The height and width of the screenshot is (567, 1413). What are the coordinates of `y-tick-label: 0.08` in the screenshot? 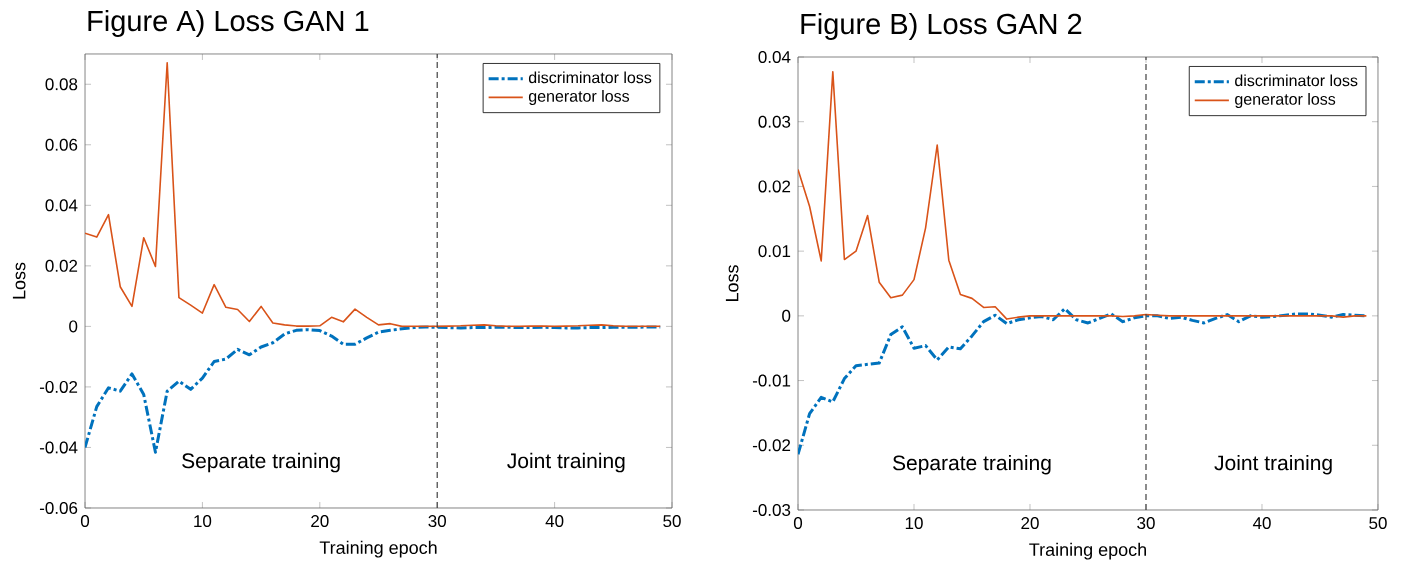 It's located at (61, 84).